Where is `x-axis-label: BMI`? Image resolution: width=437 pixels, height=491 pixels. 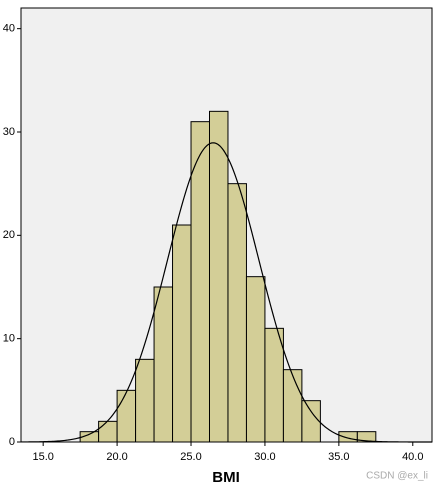
x-axis-label: BMI is located at coordinates (226, 477).